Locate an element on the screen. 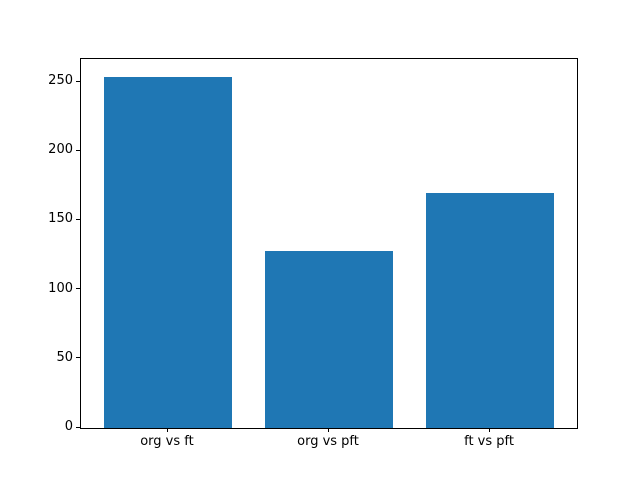 Image resolution: width=640 pixels, height=480 pixels. y-tick-label: 0 is located at coordinates (68, 426).